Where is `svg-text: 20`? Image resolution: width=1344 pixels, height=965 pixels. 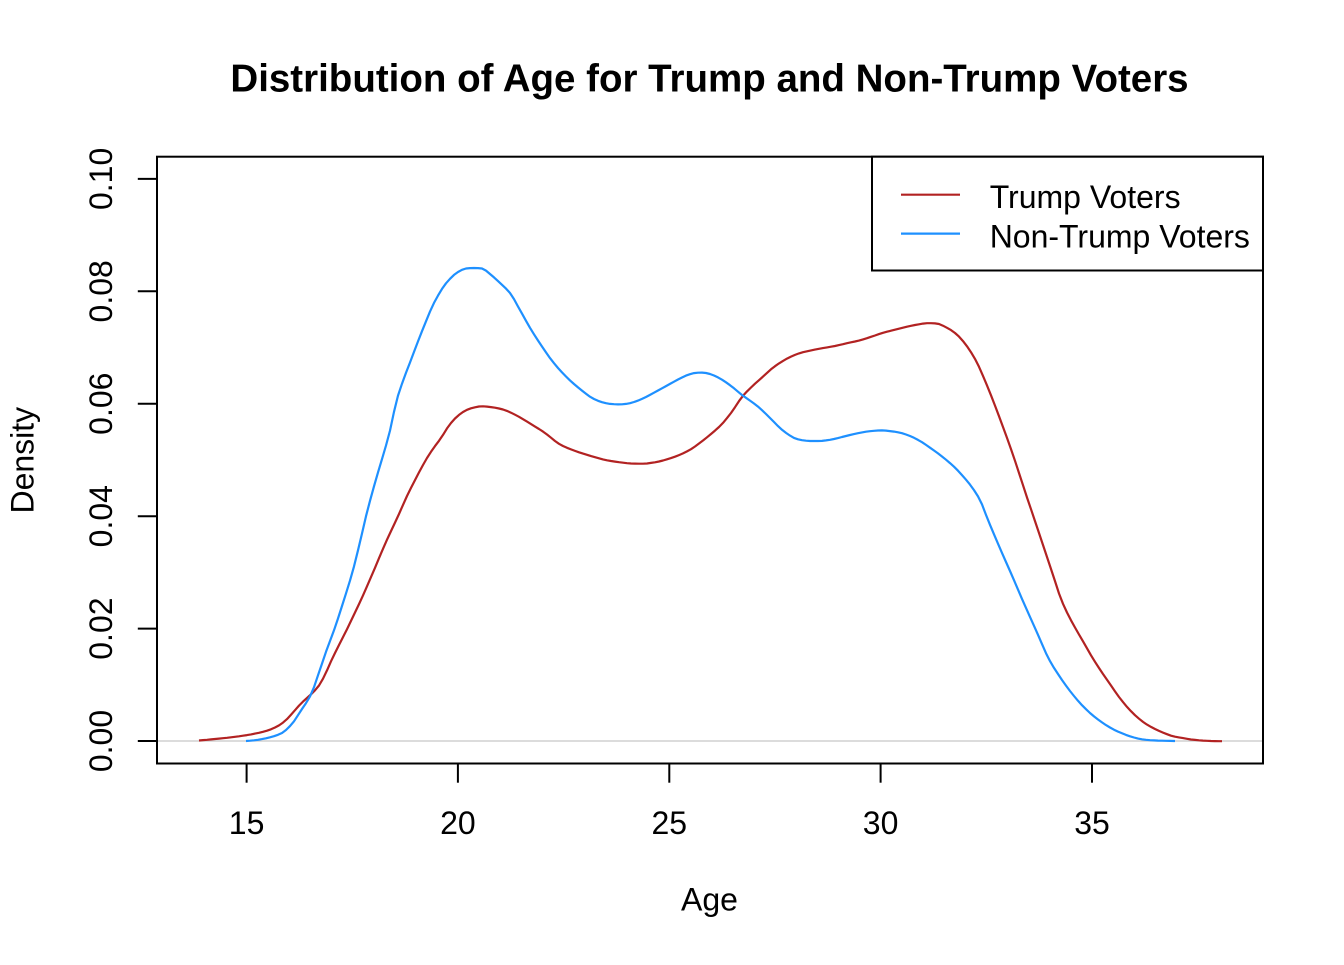
svg-text: 20 is located at coordinates (458, 823).